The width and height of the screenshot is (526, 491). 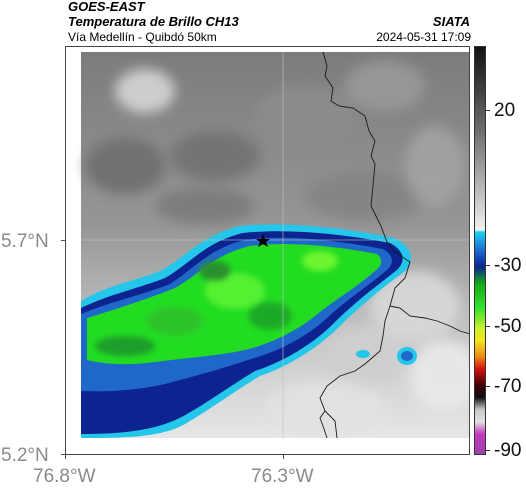 I want to click on agency-label: SIATA, so click(x=451, y=21).